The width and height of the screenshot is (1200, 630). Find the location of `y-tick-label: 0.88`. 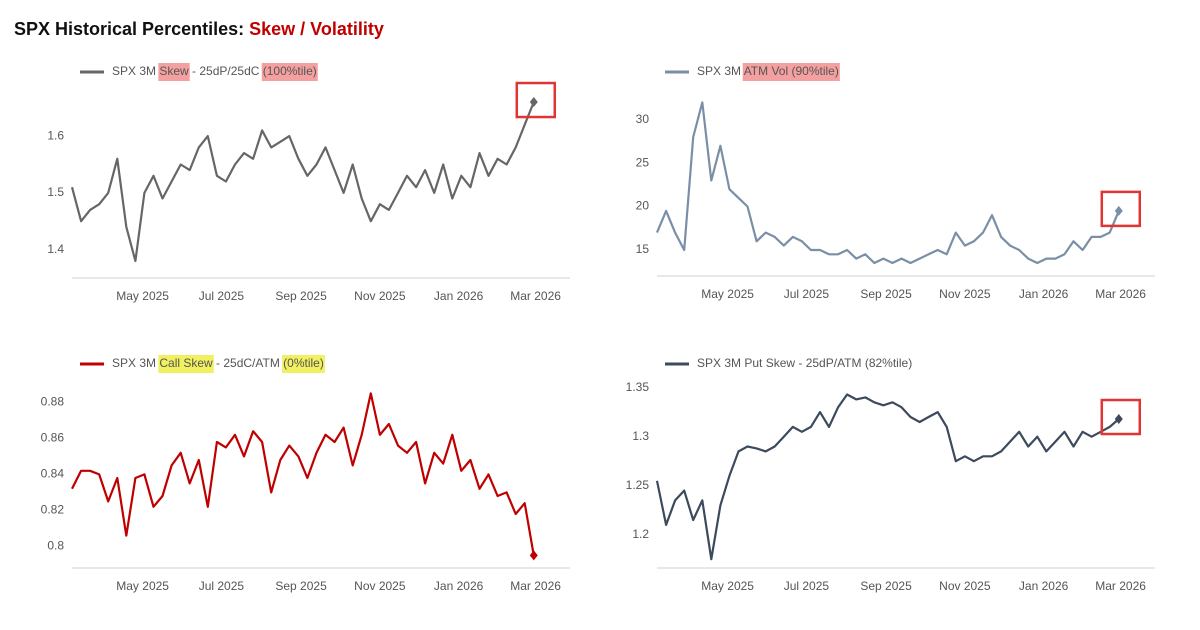

y-tick-label: 0.88 is located at coordinates (53, 402).